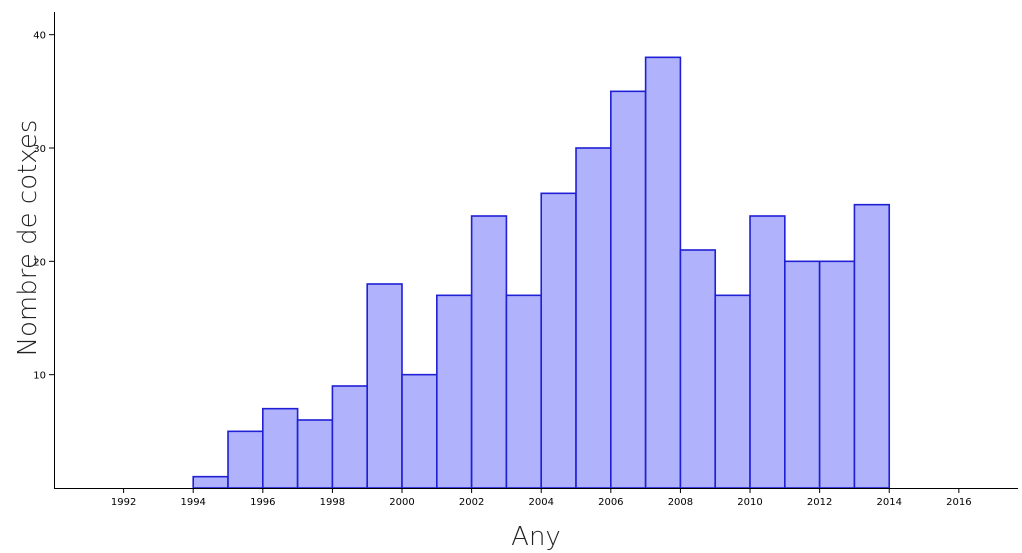 The height and width of the screenshot is (553, 1022). Describe the element at coordinates (680, 502) in the screenshot. I see `x-tick-label: 2008` at that location.